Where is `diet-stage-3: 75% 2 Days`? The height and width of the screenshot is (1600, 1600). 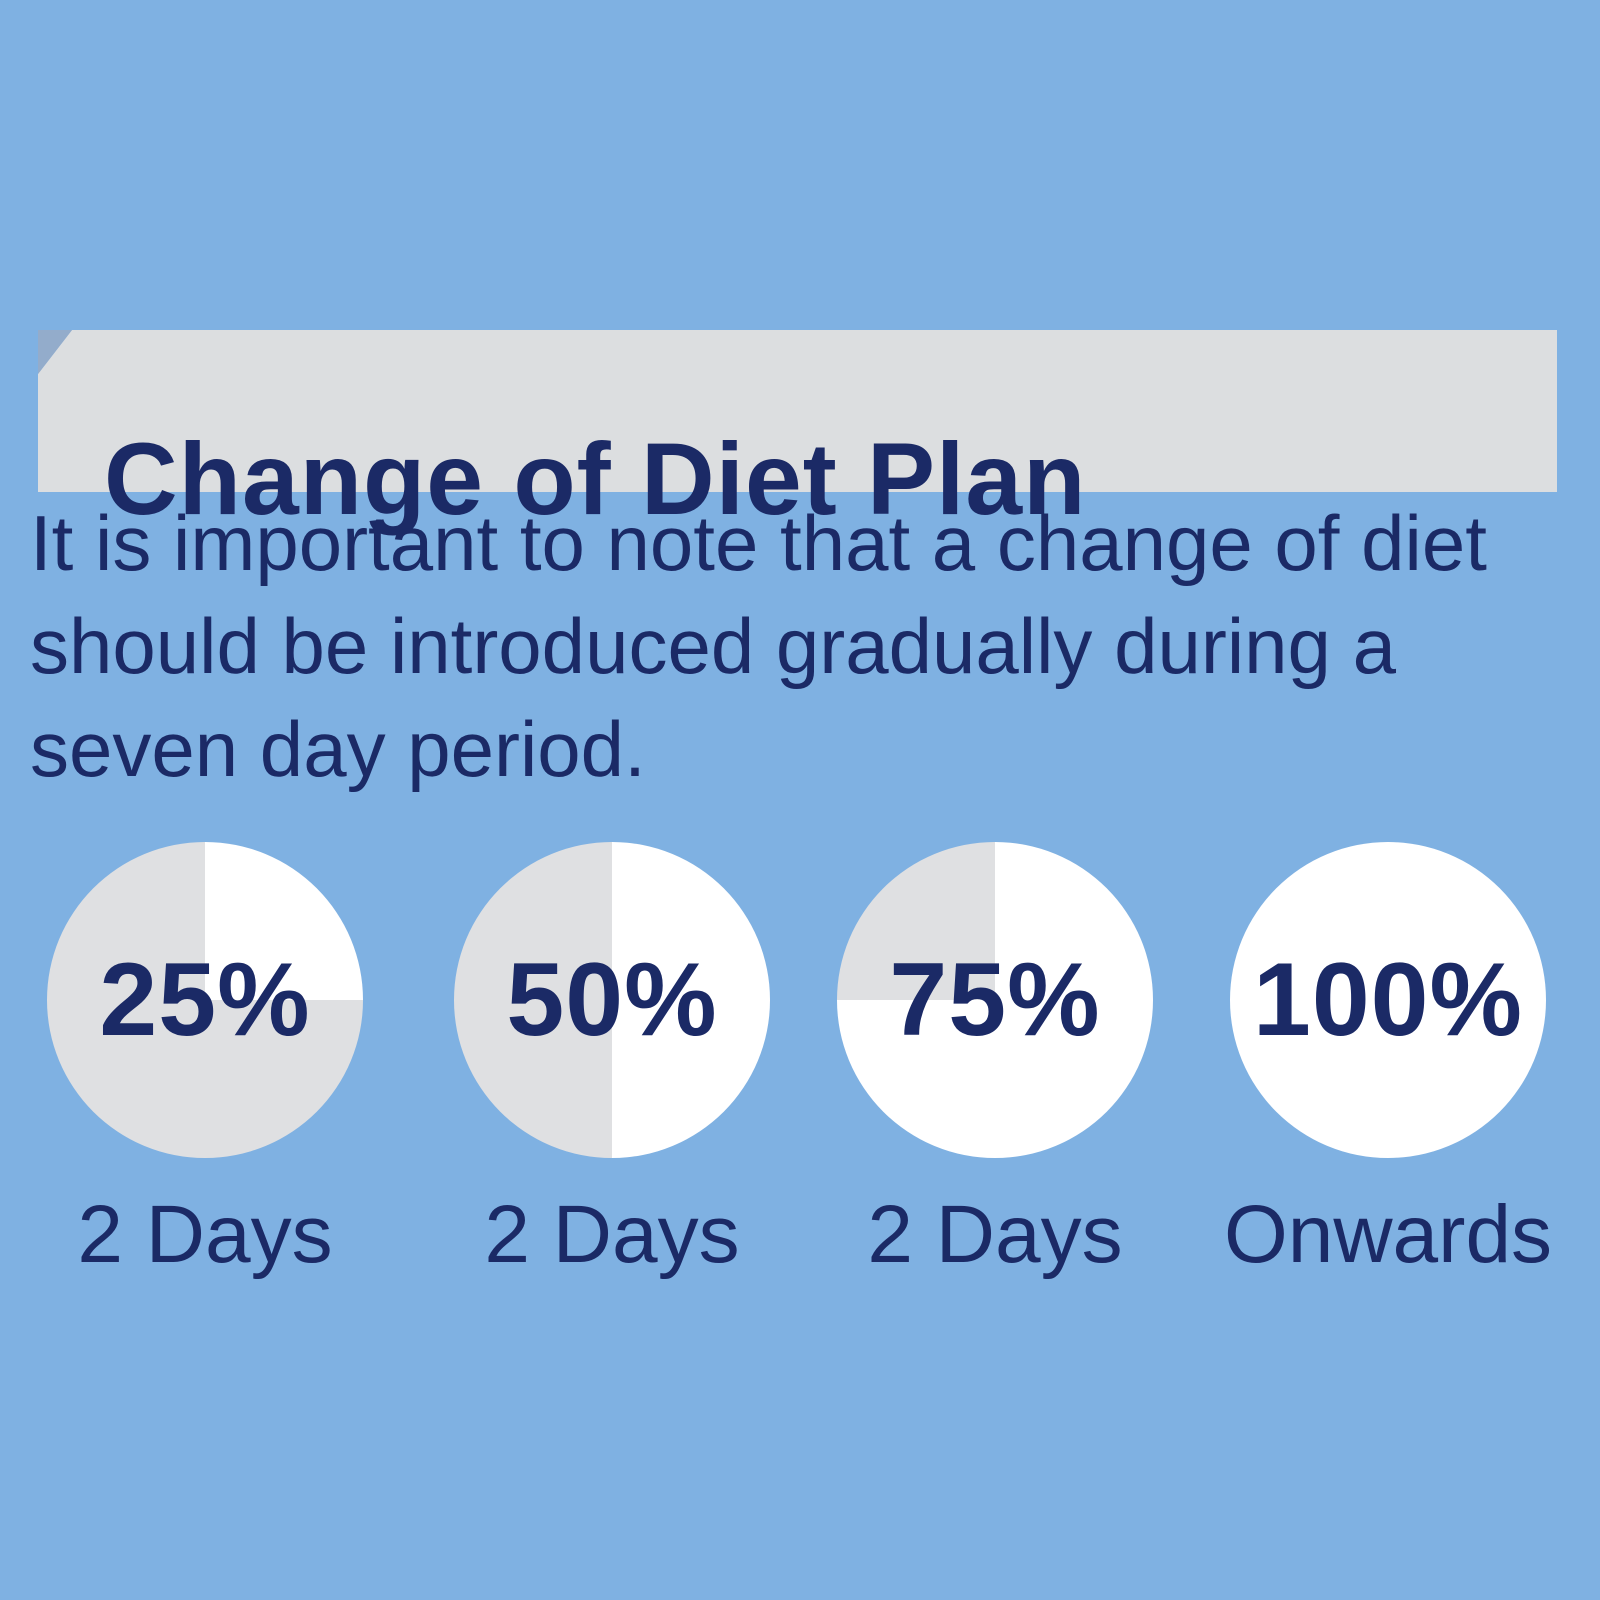 diet-stage-3: 75% 2 Days is located at coordinates (995, 1062).